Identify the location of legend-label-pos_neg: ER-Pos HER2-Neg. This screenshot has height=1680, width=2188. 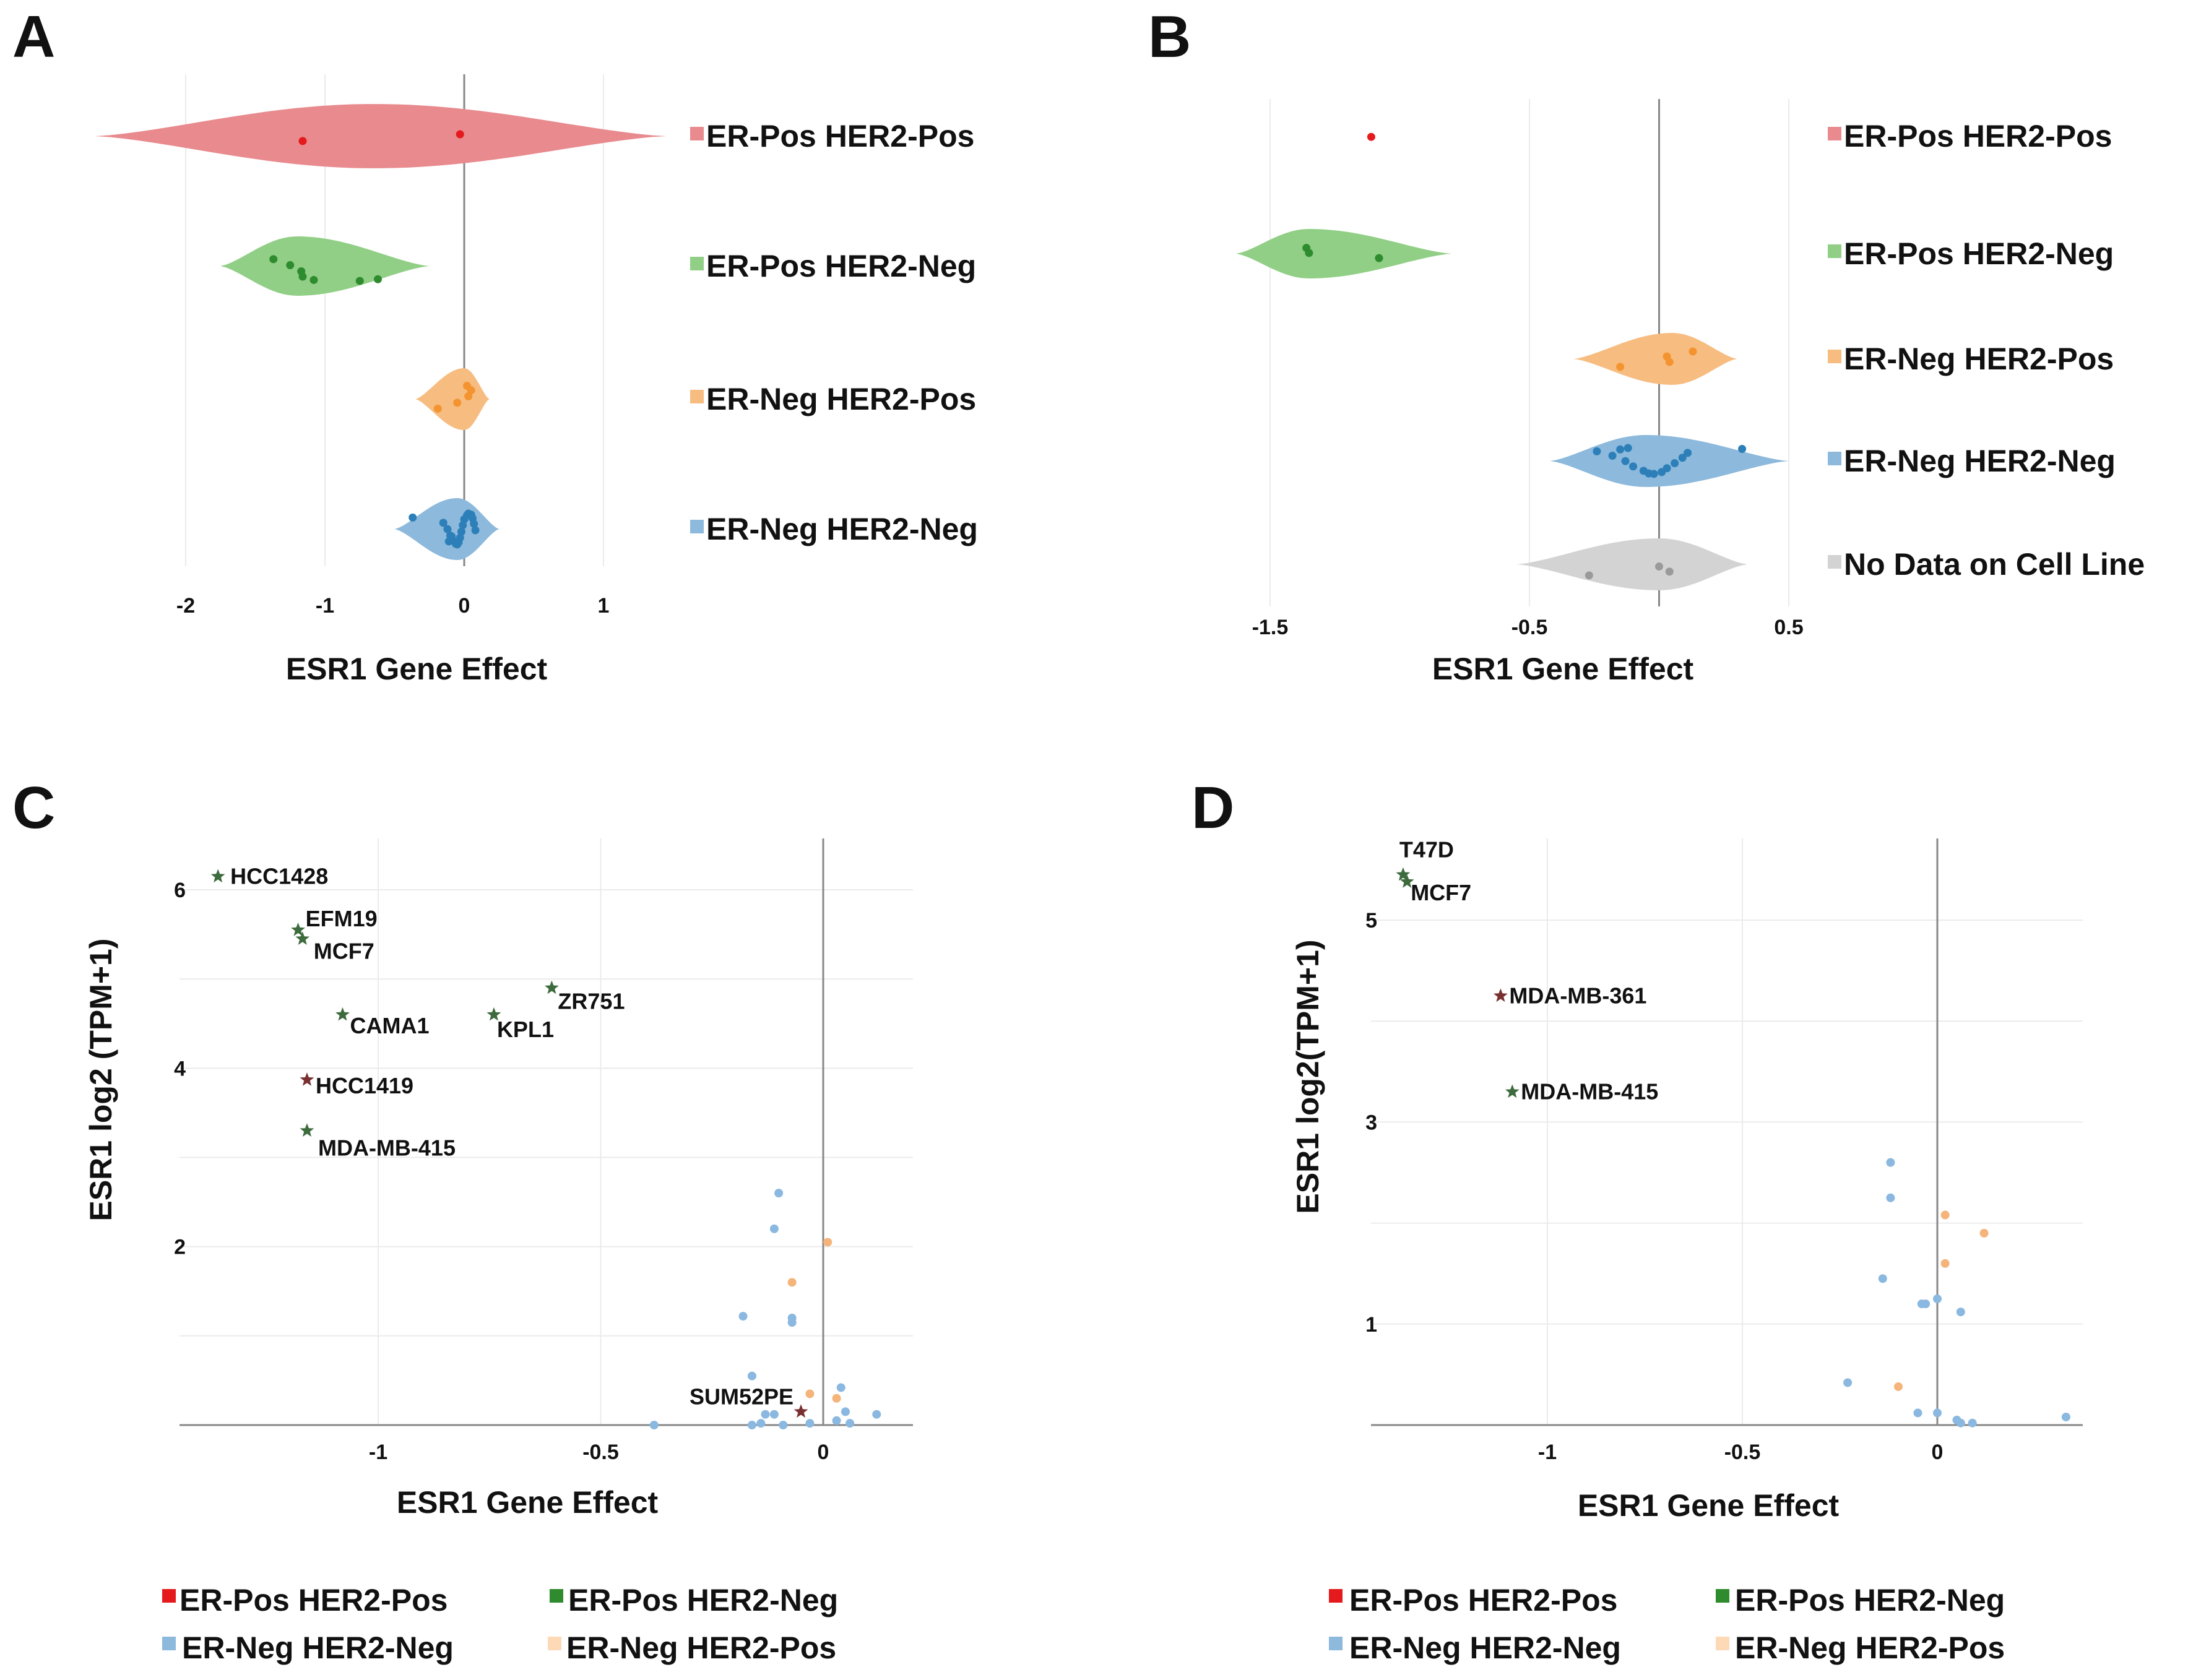
(841, 266).